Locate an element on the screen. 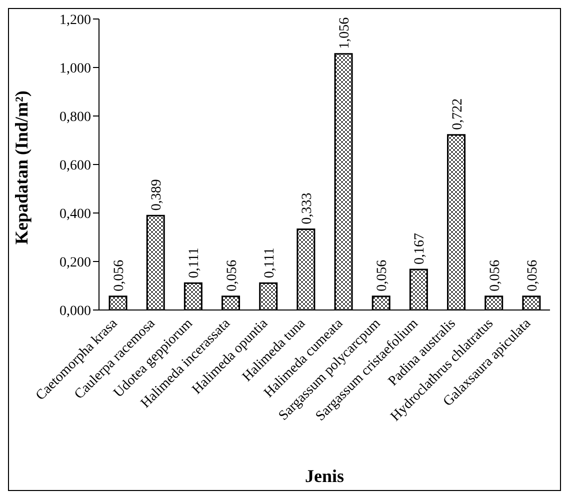  y-axis-title: Kepadatan (Ind/m²) is located at coordinates (21, 167).